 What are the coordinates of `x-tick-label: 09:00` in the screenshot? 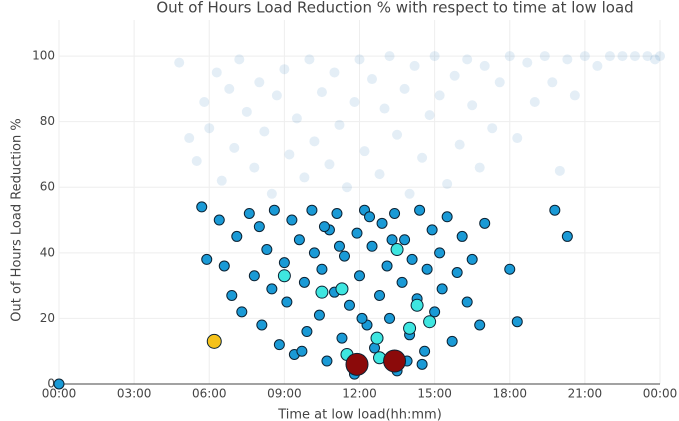 It's located at (284, 394).